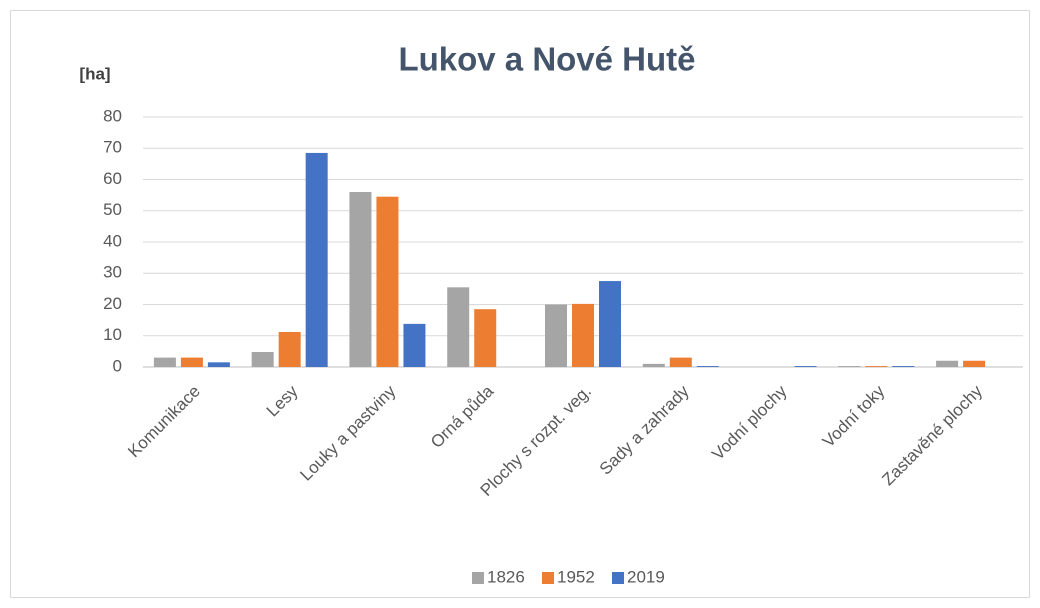 The width and height of the screenshot is (1040, 608). What do you see at coordinates (112, 334) in the screenshot?
I see `y-tick-label: 10` at bounding box center [112, 334].